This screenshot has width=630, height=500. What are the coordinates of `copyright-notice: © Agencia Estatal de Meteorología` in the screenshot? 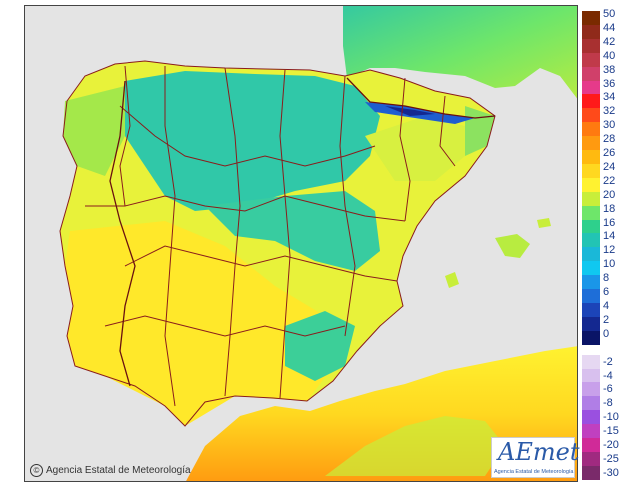 It's located at (110, 470).